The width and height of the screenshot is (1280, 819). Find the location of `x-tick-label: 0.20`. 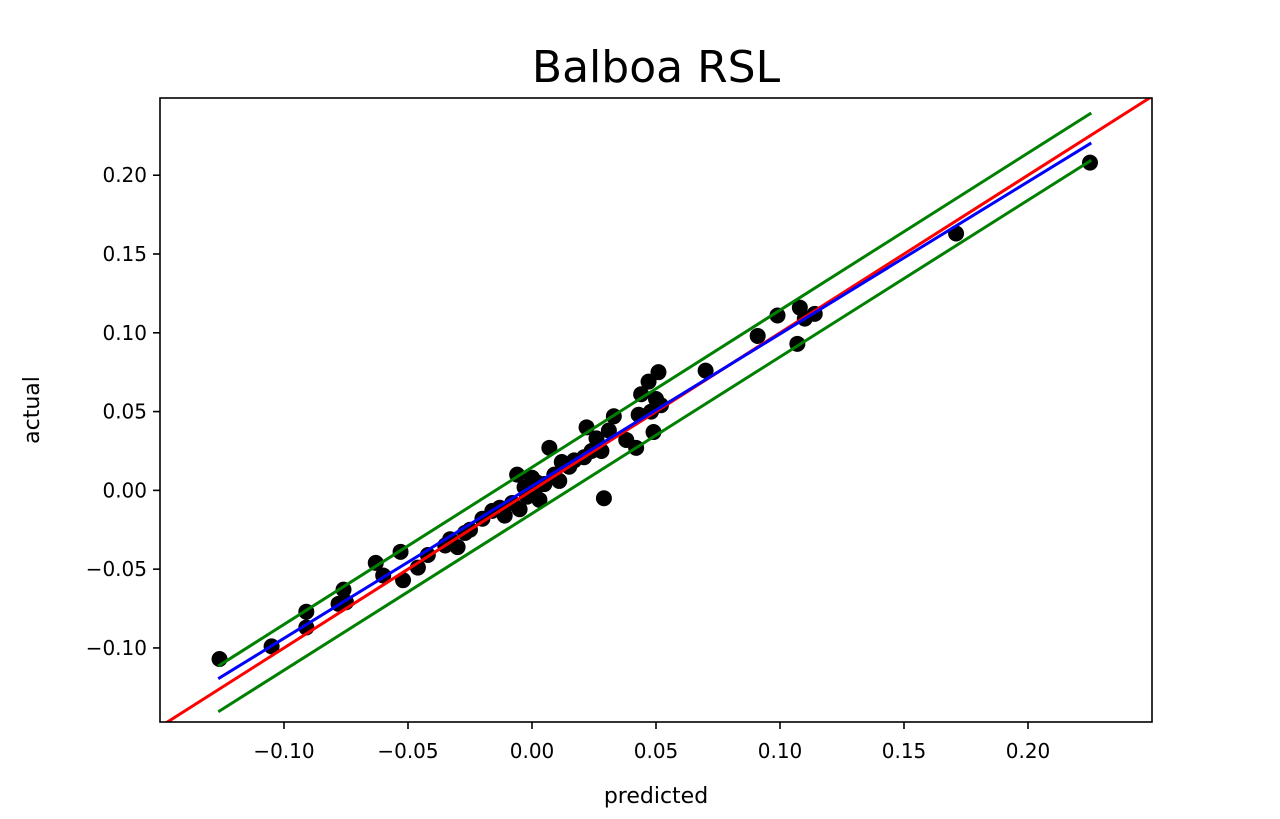

x-tick-label: 0.20 is located at coordinates (1028, 751).